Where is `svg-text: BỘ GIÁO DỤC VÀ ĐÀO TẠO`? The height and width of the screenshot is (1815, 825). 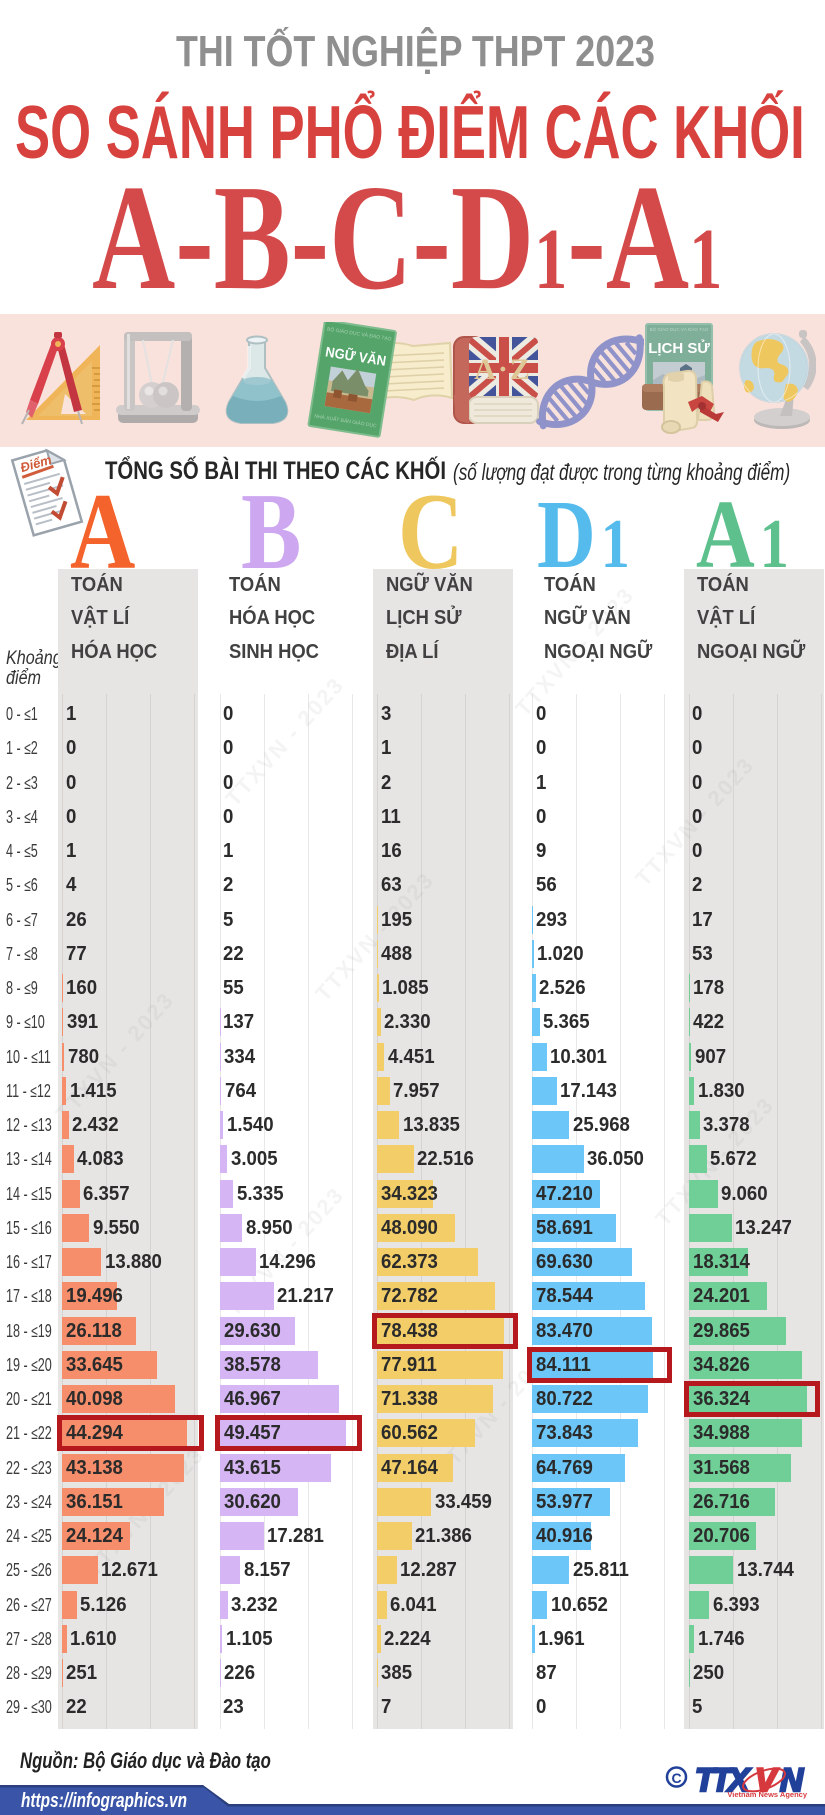
svg-text: BỘ GIÁO DỤC VÀ ĐÀO TẠO is located at coordinates (679, 329).